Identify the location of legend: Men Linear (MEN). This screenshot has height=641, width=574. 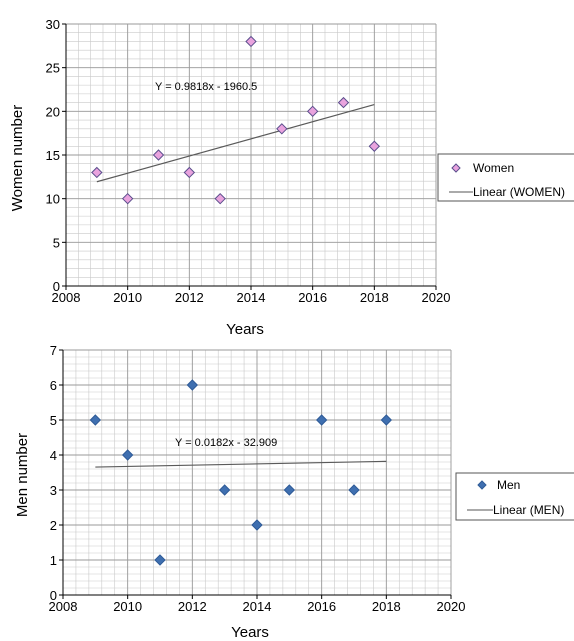
(514, 496).